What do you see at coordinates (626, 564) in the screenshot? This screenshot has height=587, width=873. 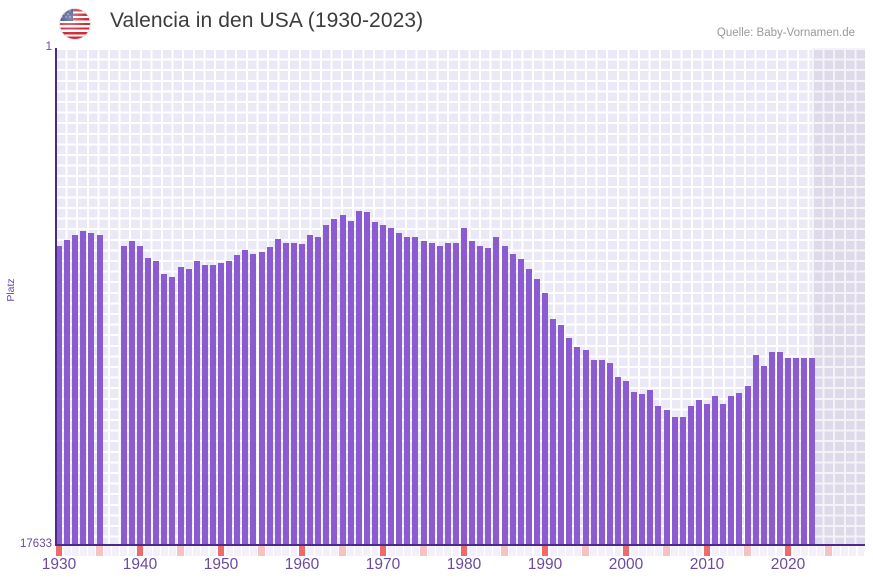 I see `x-axis-tick-label: 2000` at bounding box center [626, 564].